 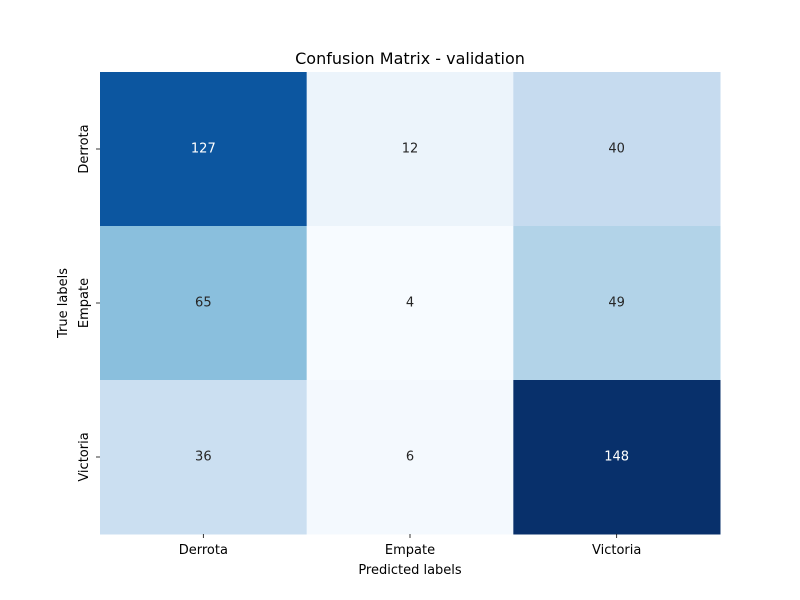 I want to click on y-tick-label-1: Empate, so click(x=84, y=303).